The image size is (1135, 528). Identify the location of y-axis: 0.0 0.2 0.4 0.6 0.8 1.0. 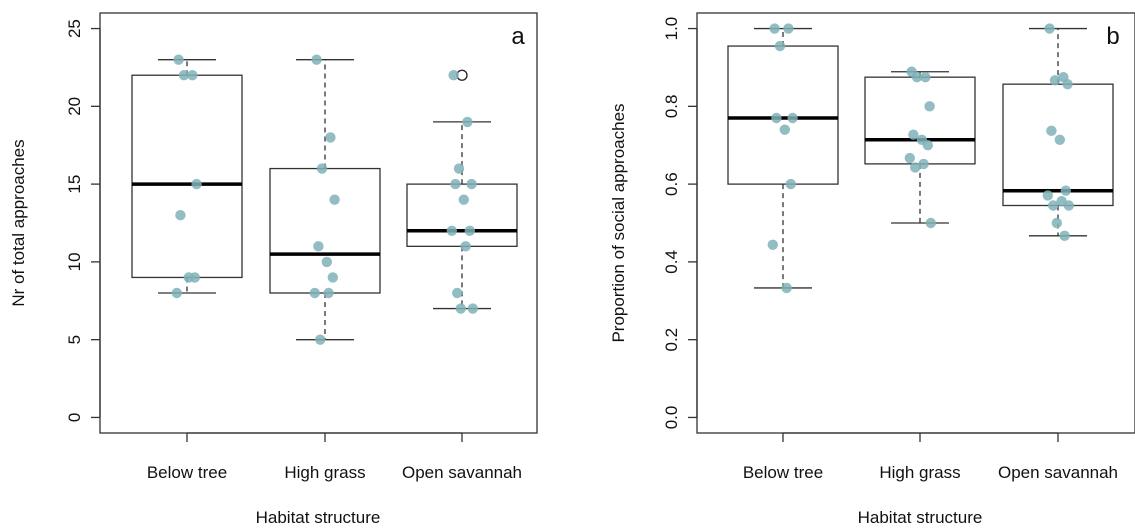
(680, 223).